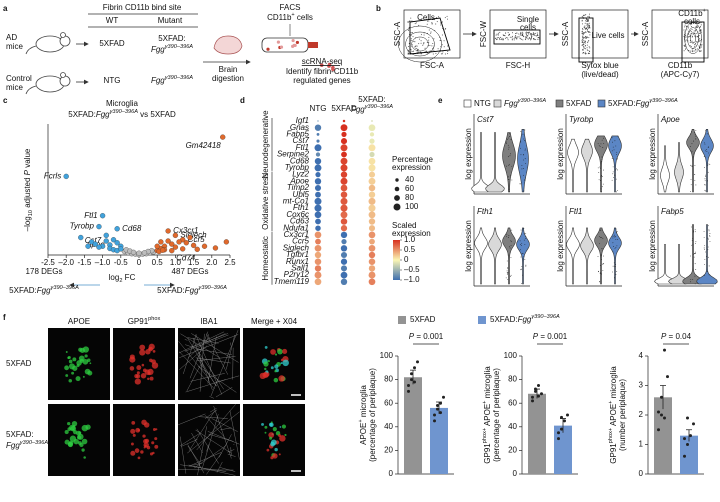 This screenshot has width=720, height=502. Describe the element at coordinates (680, 65) in the screenshot. I see `label: CD11b` at that location.